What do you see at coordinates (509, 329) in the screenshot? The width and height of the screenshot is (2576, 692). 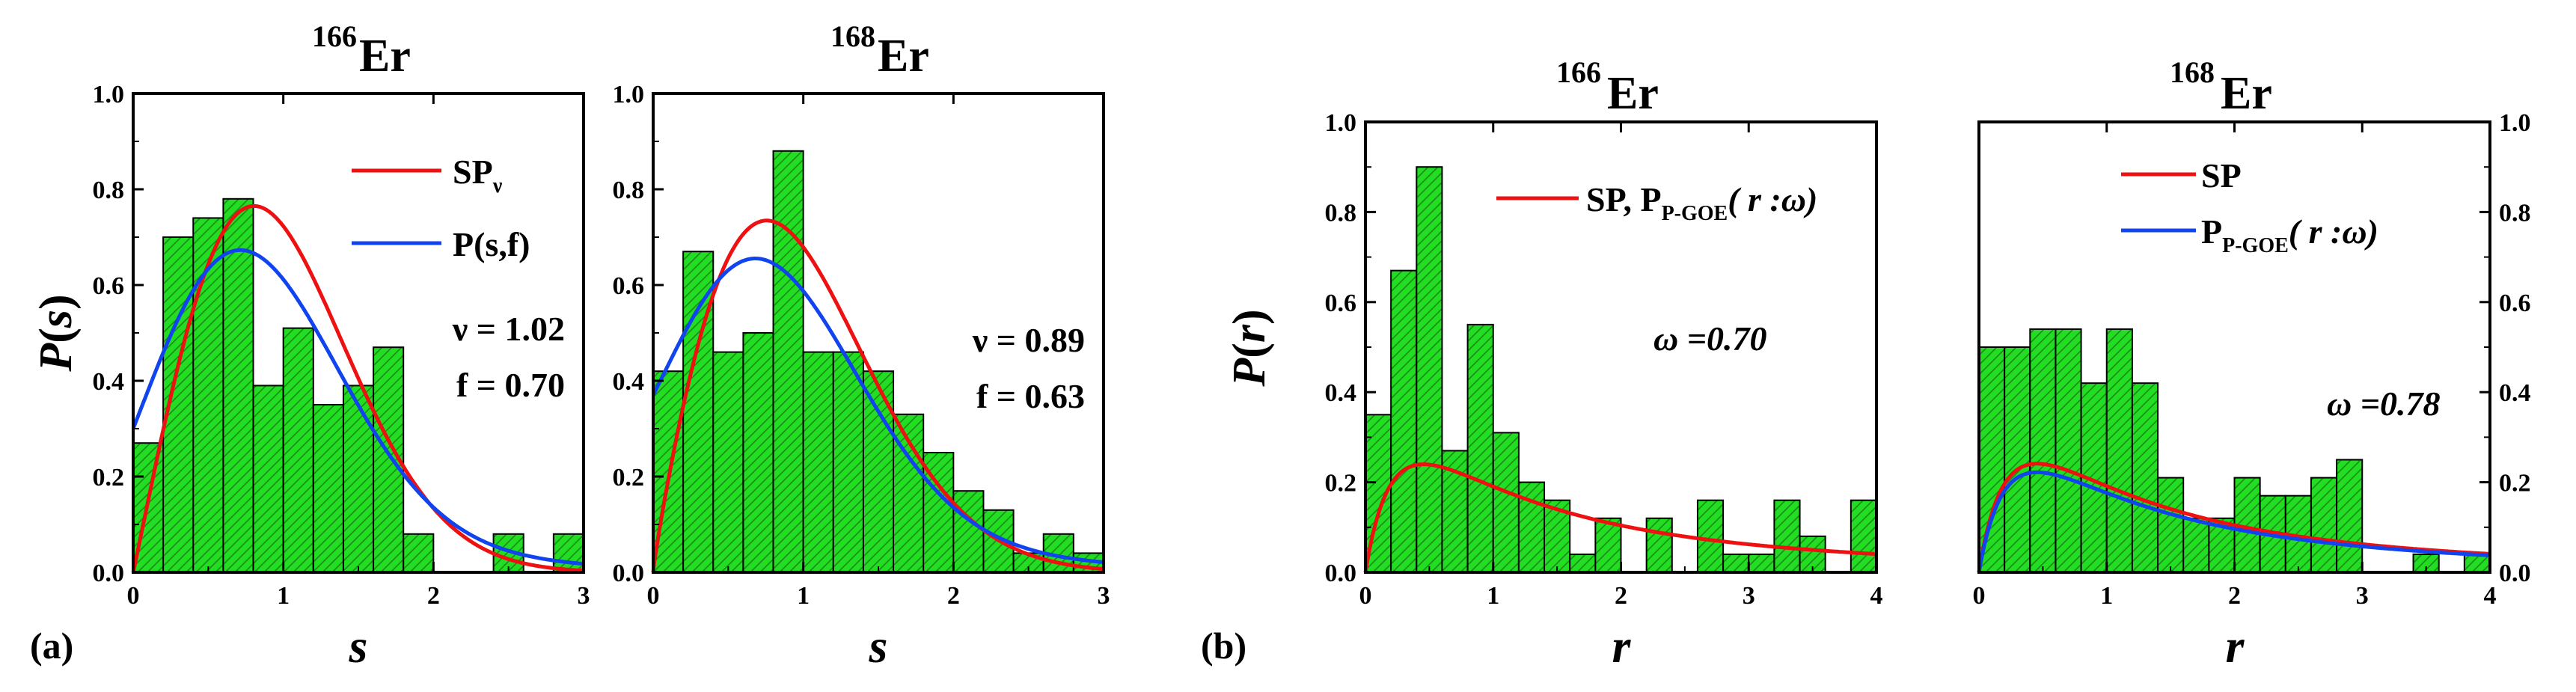 I see `annotation-nu: ν = 1.02` at bounding box center [509, 329].